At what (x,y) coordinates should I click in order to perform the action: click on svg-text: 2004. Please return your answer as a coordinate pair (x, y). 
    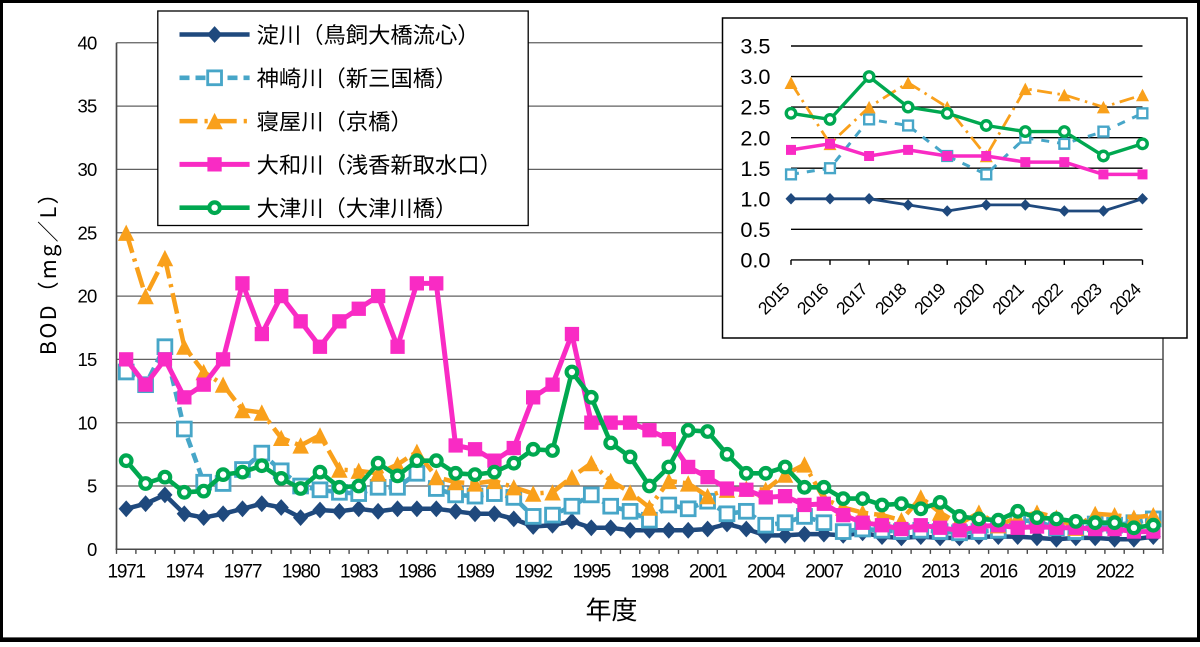
    Looking at the image, I should click on (766, 572).